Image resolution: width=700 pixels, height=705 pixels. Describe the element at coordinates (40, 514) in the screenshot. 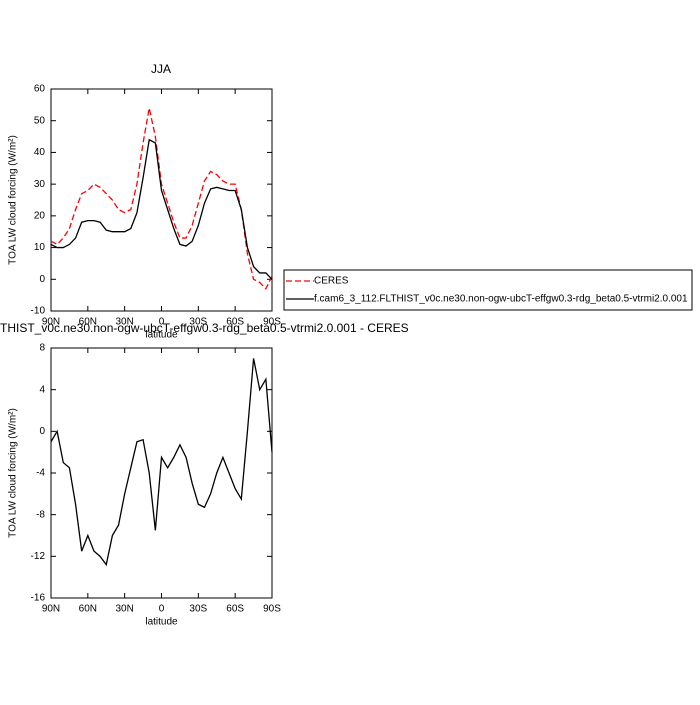

I see `y-tick-label: -8` at that location.